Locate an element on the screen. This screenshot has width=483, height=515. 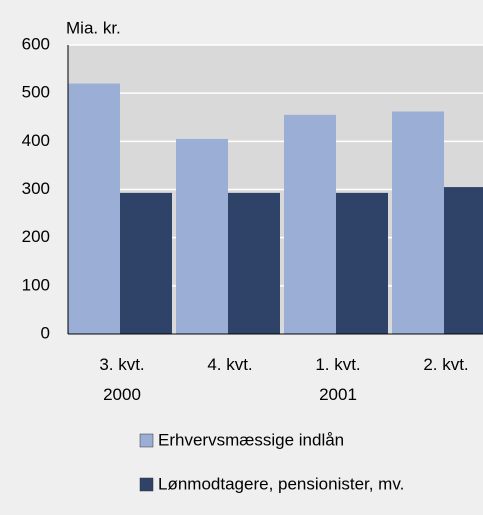
y-tick-label: 200 is located at coordinates (36, 236).